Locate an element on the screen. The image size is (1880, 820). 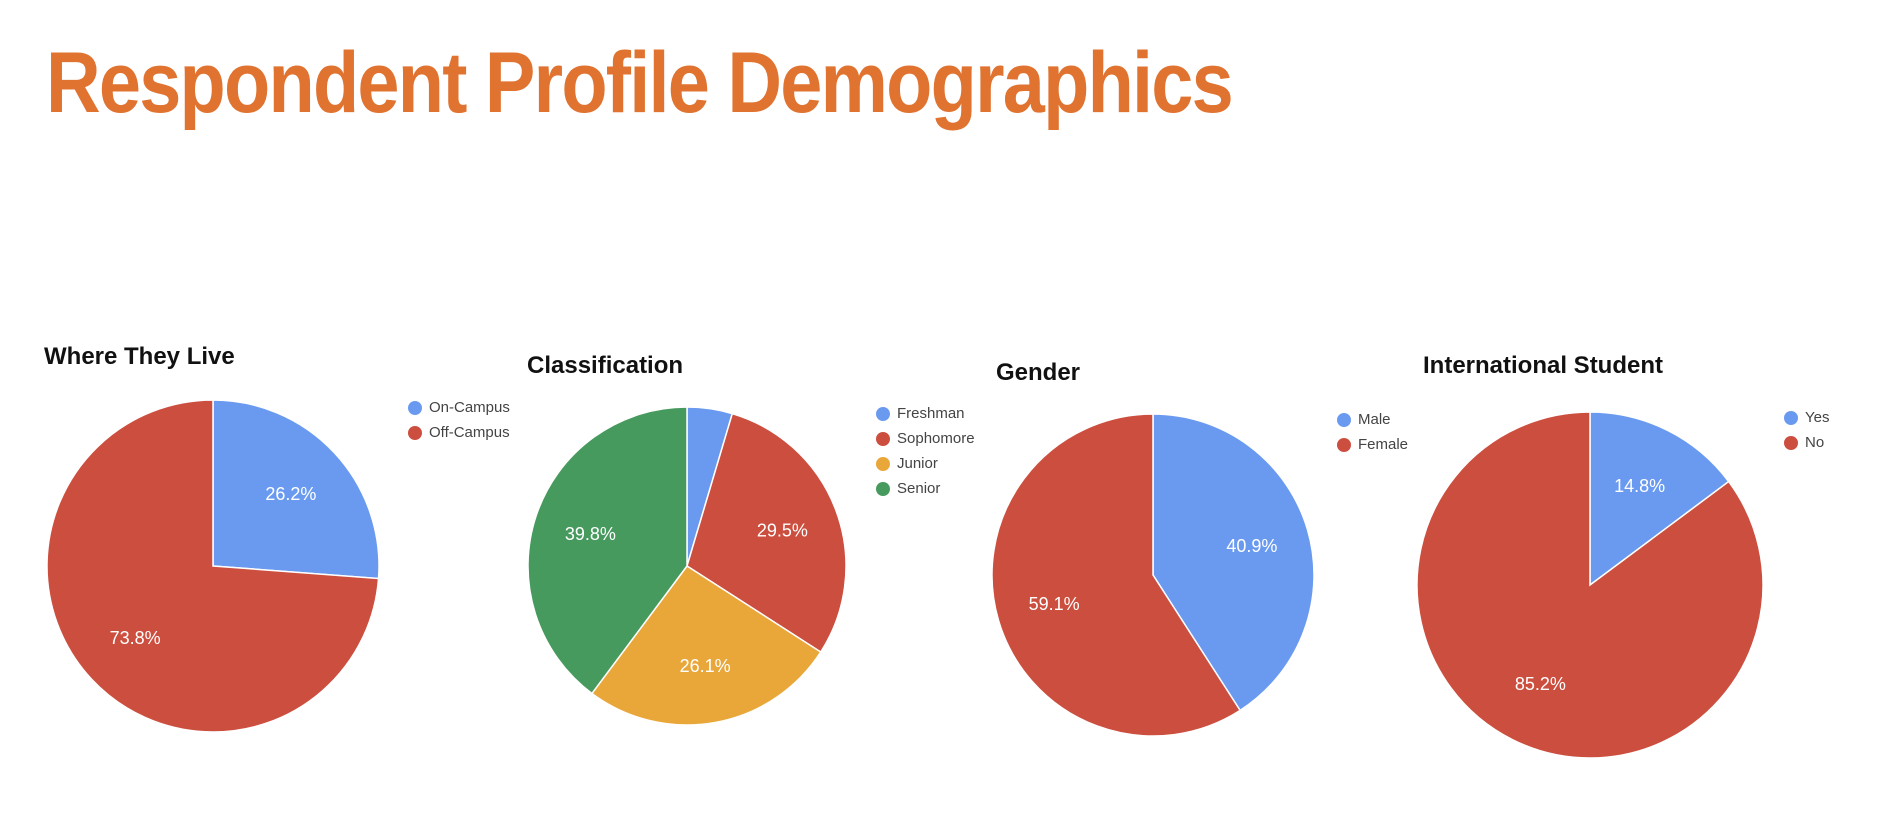
legend-label: Sophomore is located at coordinates (936, 438).